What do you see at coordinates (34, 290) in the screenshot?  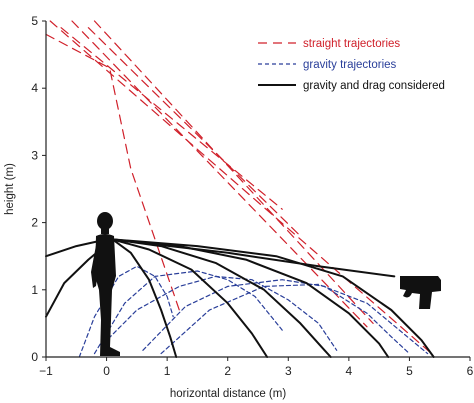 I see `y-tick-label: 1` at bounding box center [34, 290].